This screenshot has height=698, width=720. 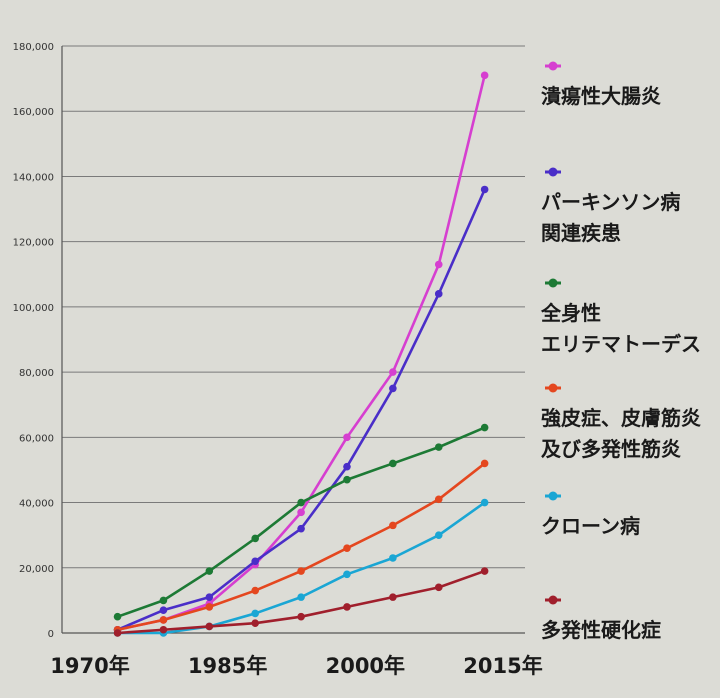 I want to click on x-tick-label: 2000年, so click(x=365, y=666).